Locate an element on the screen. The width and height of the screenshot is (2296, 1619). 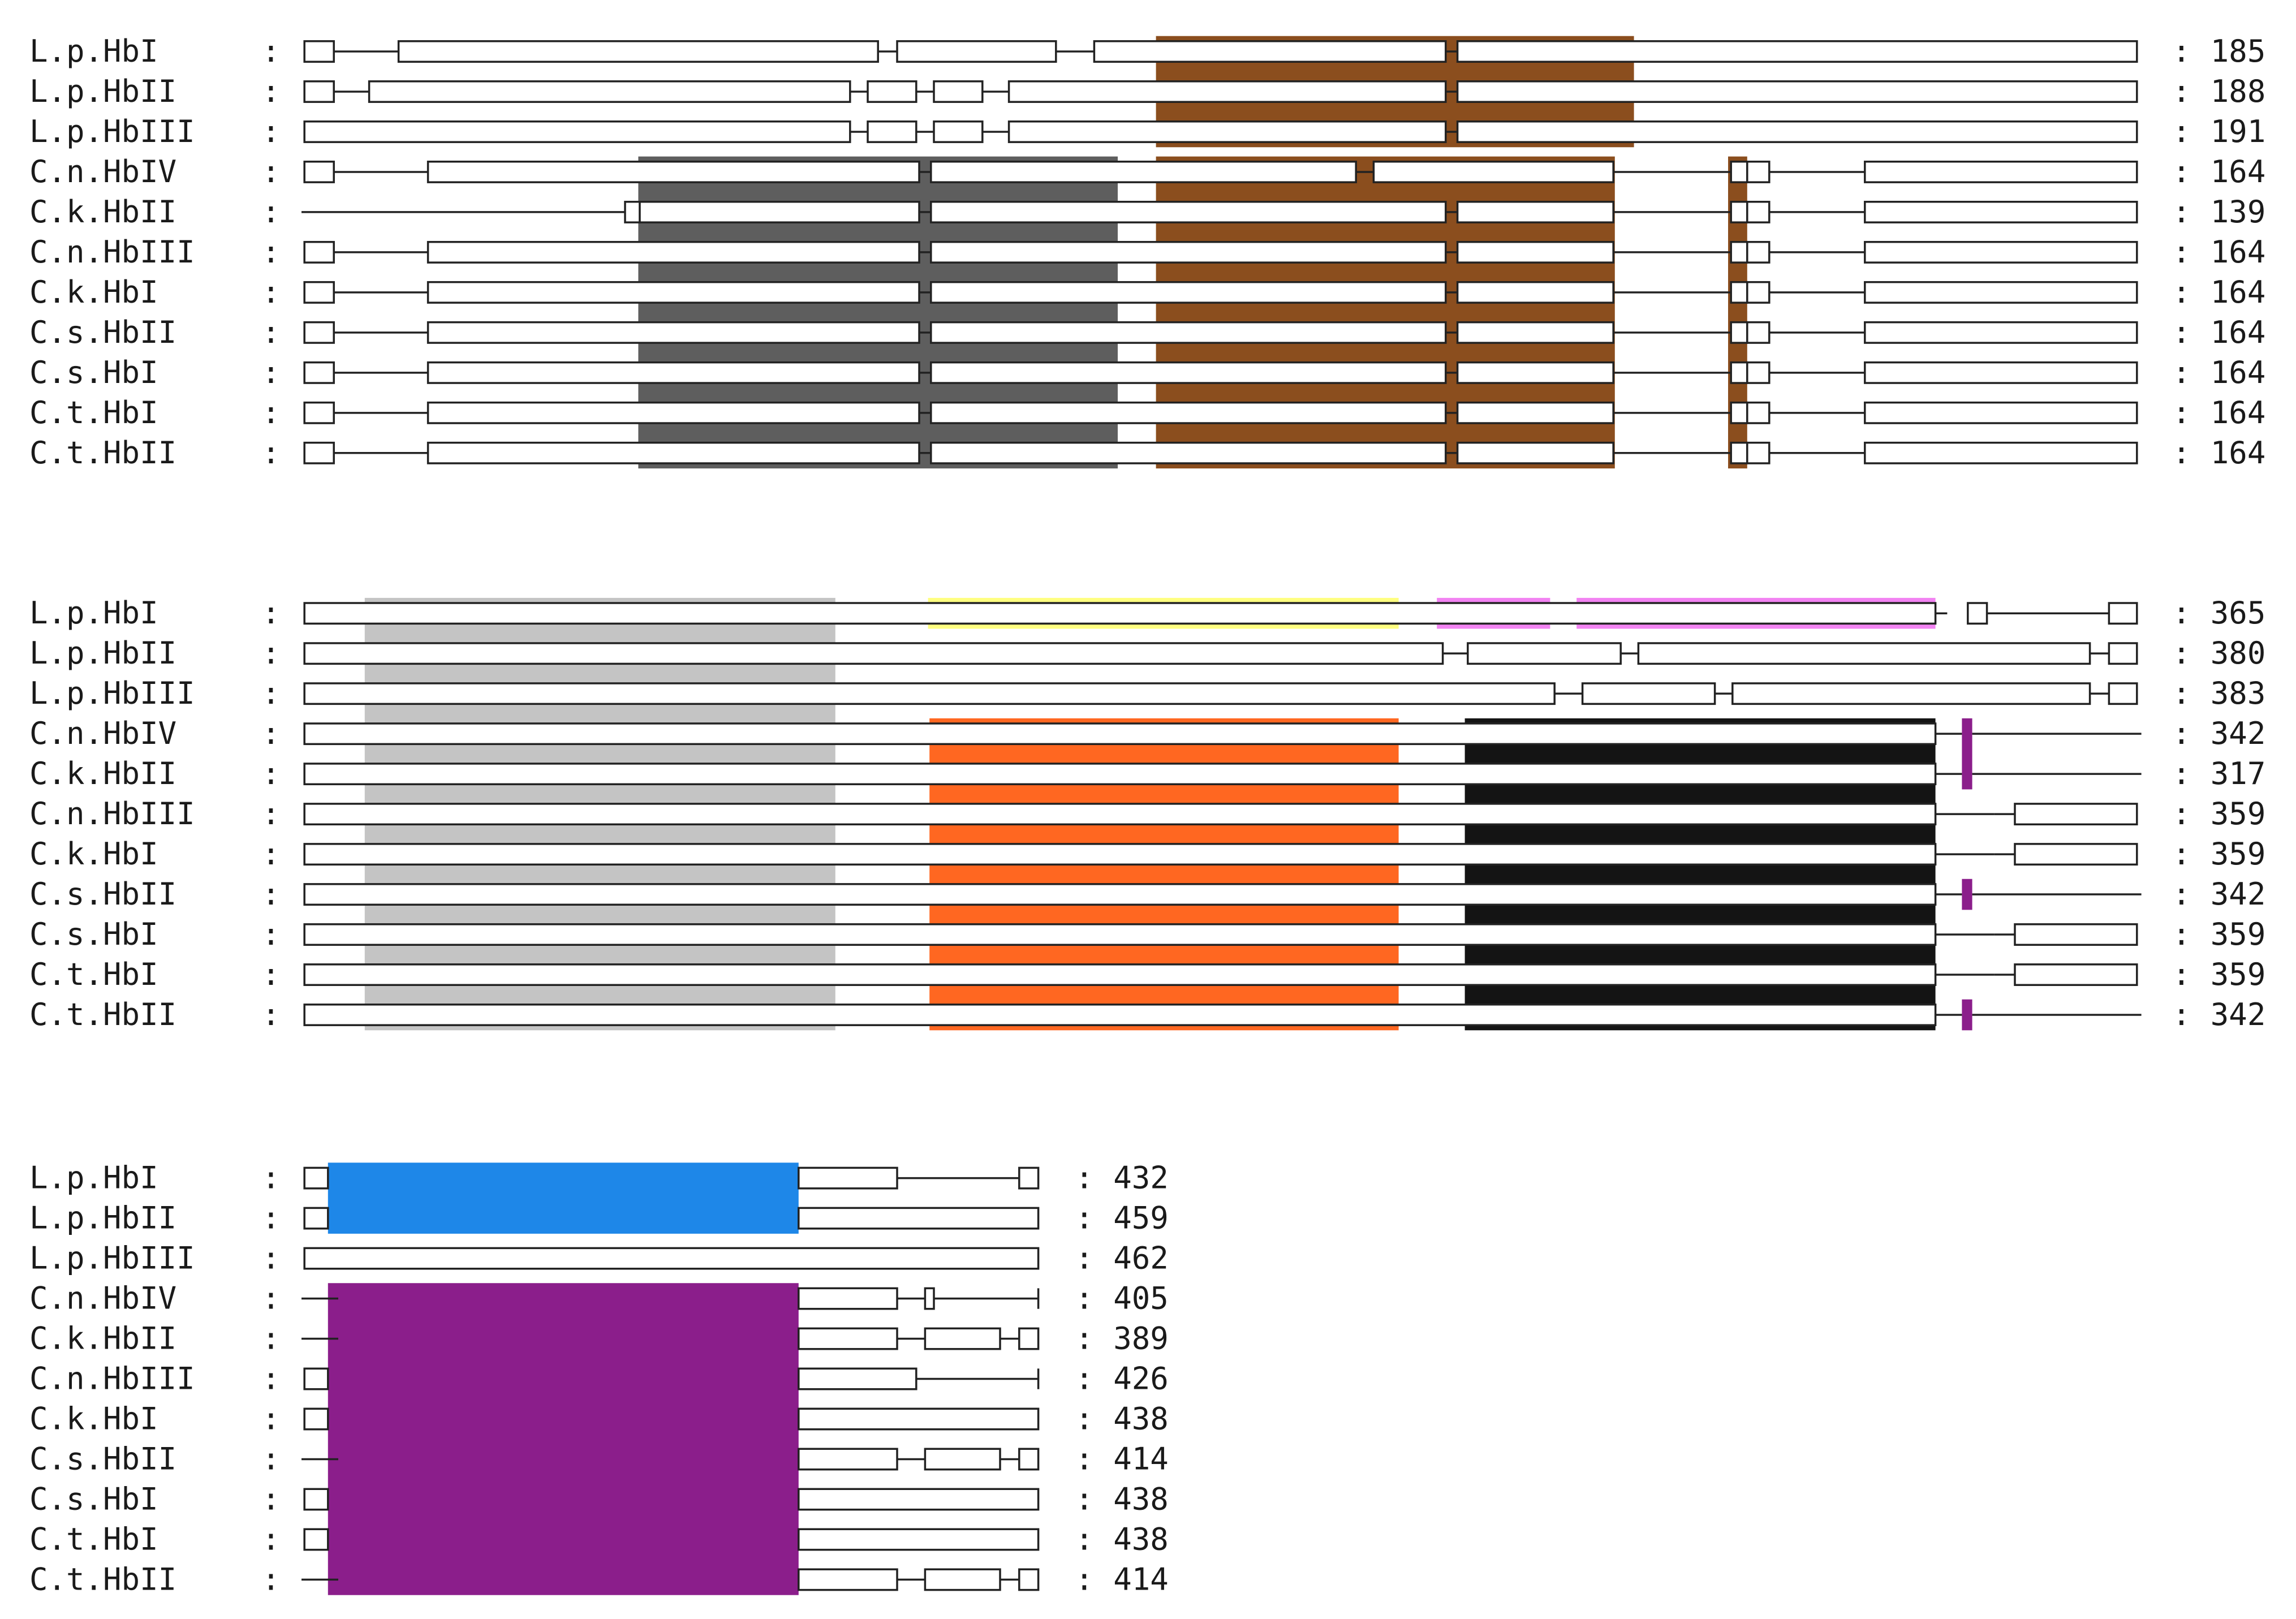
residue-count: 342 is located at coordinates (2238, 894).